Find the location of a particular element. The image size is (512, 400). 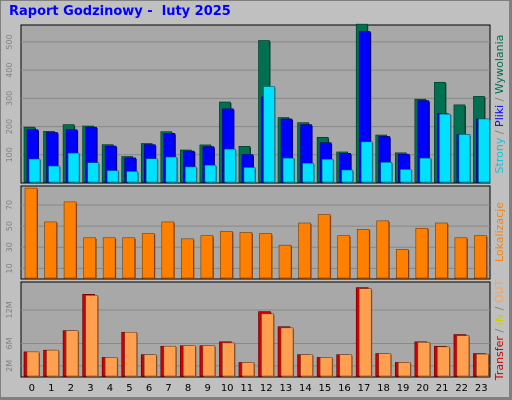

y-tick-label: 12M is located at coordinates (9, 309).